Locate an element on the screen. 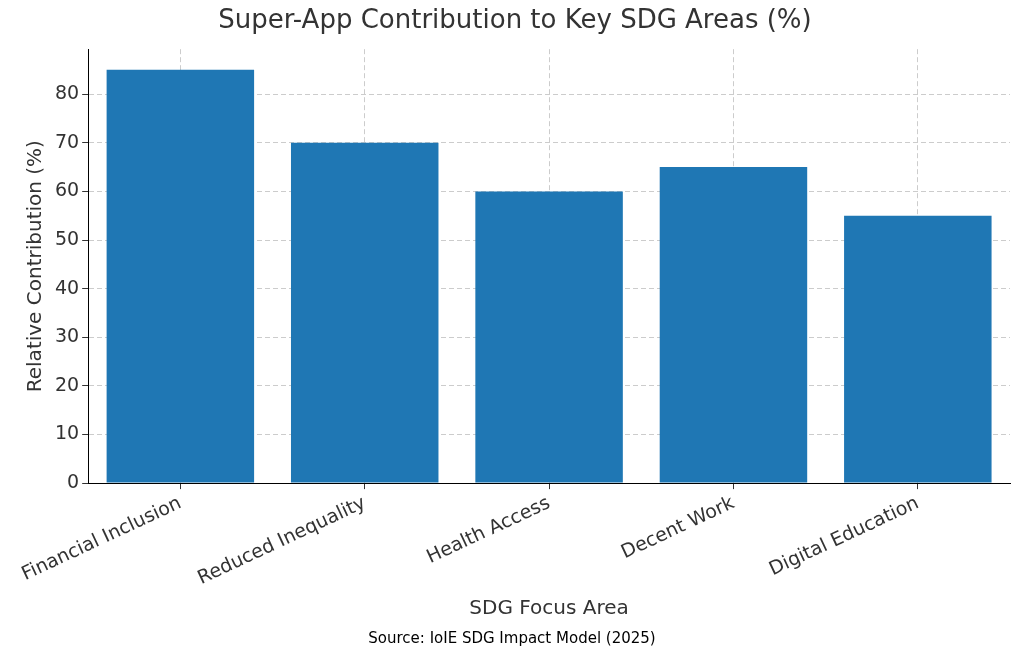 This screenshot has height=659, width=1024. y-tick-label: 20 is located at coordinates (67, 383).